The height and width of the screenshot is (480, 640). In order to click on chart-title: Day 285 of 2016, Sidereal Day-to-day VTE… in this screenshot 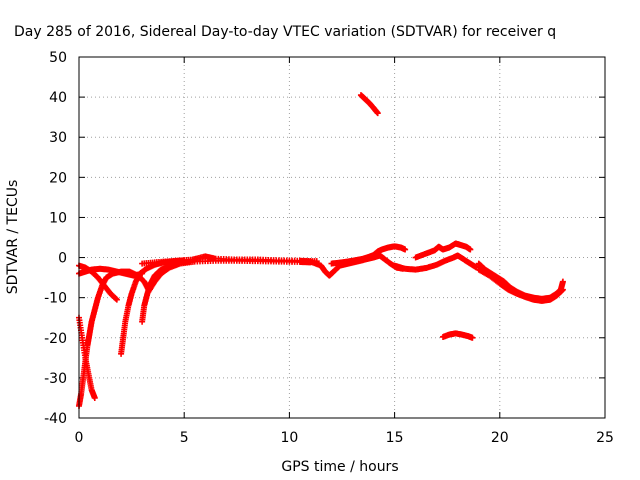, I will do `click(285, 32)`.